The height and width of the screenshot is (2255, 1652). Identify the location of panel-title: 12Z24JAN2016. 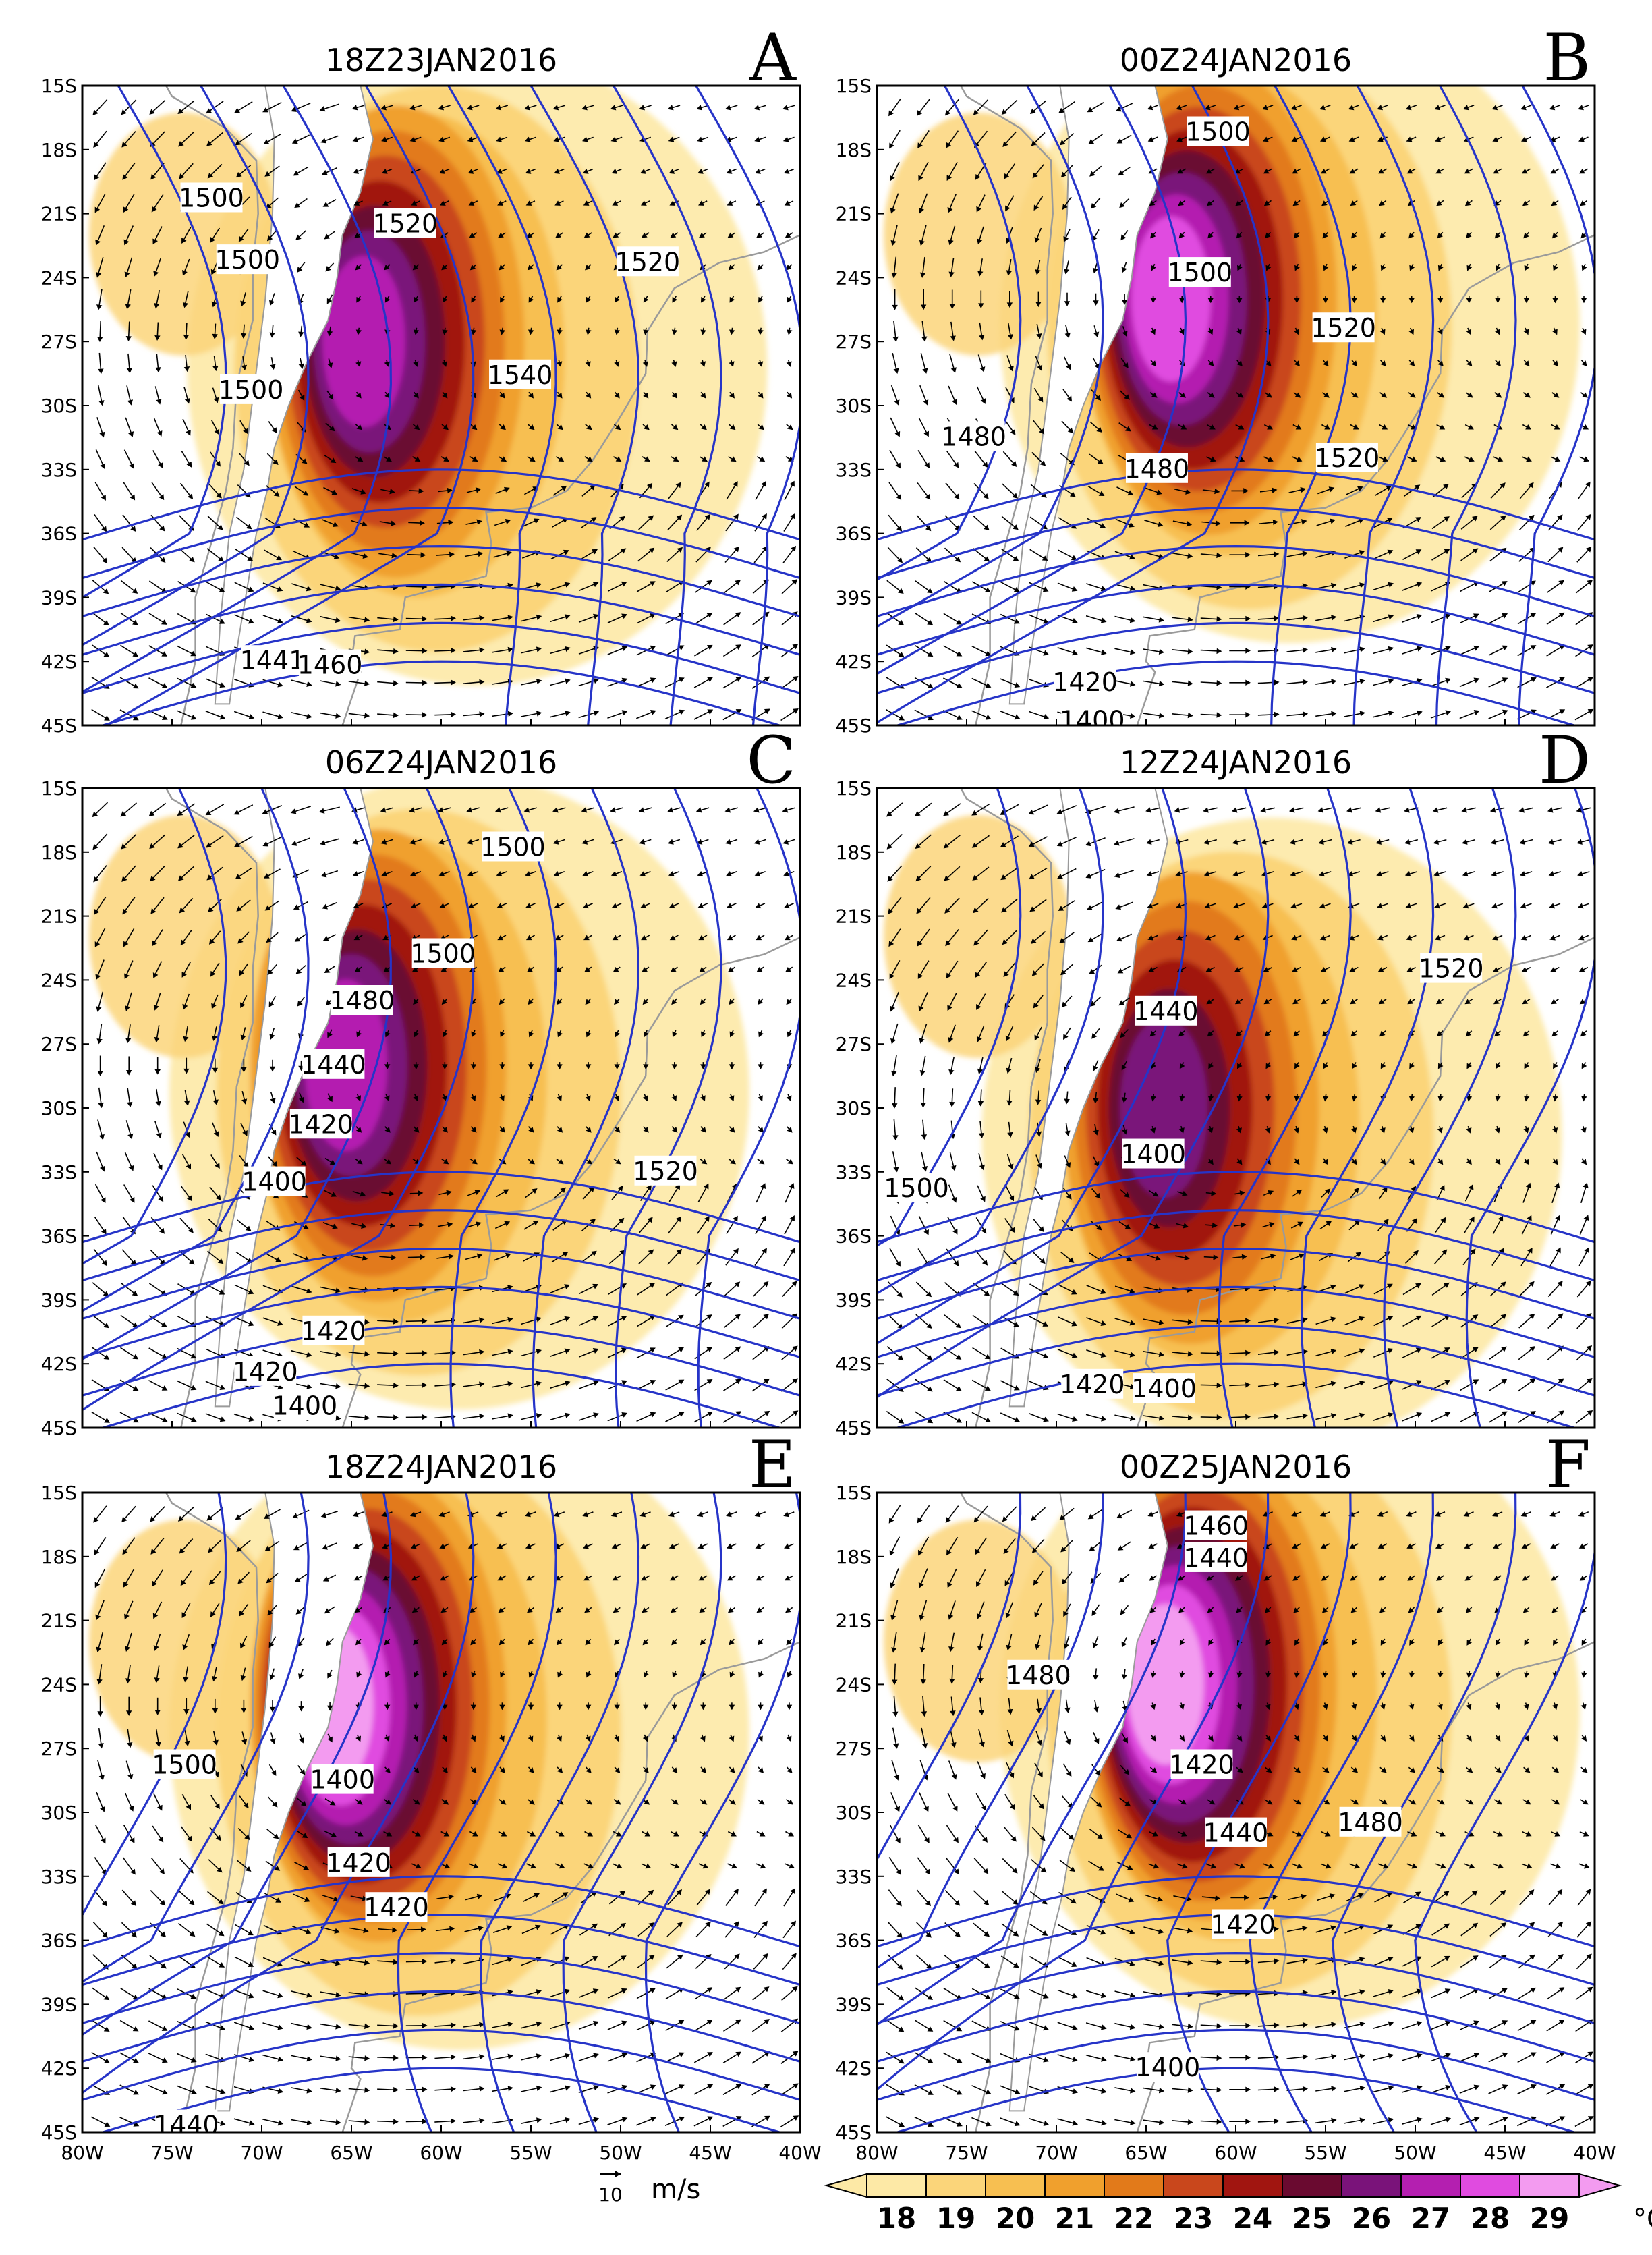
(1236, 762).